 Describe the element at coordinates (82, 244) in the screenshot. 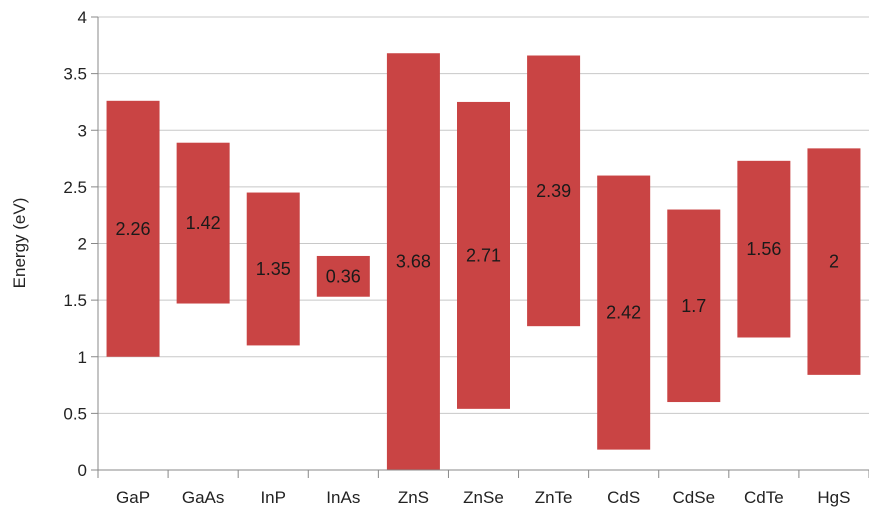

I see `y-tick-label: 2` at that location.